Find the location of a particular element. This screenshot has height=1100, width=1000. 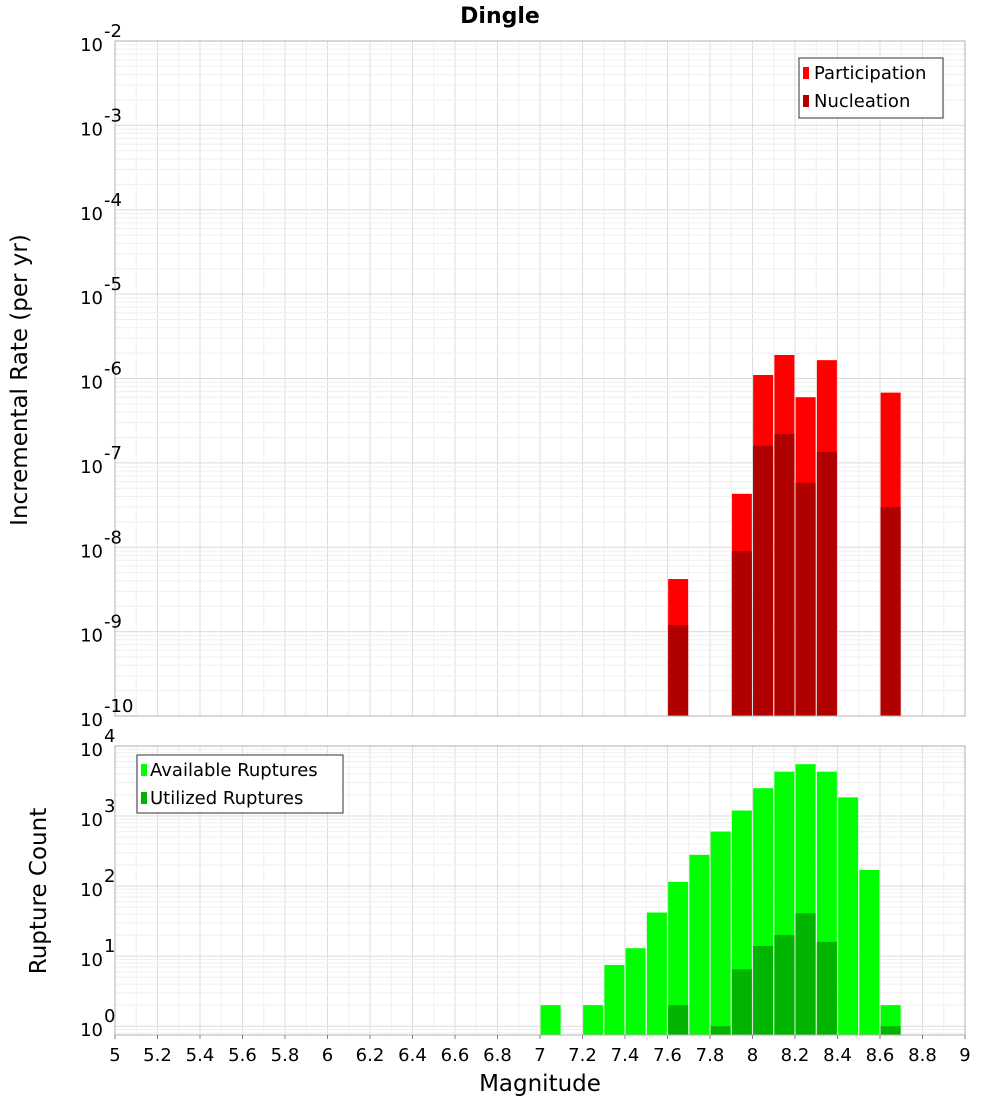

bottom-bar-available-ruptures-7.85 is located at coordinates (720, 933).